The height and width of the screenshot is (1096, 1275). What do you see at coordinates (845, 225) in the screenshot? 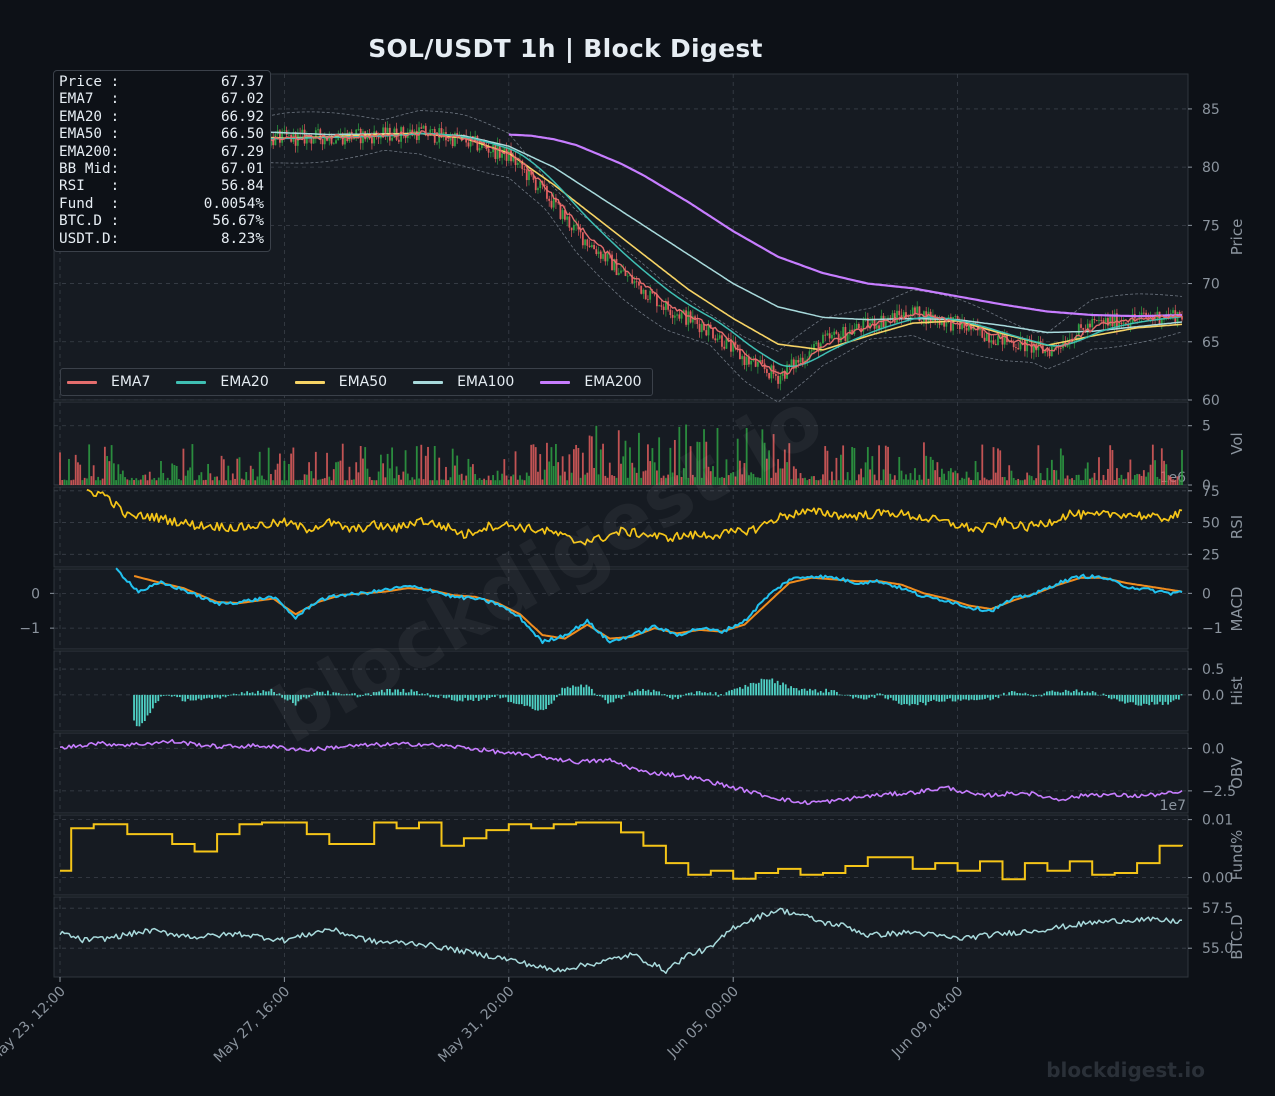
I see `ema200-line` at bounding box center [845, 225].